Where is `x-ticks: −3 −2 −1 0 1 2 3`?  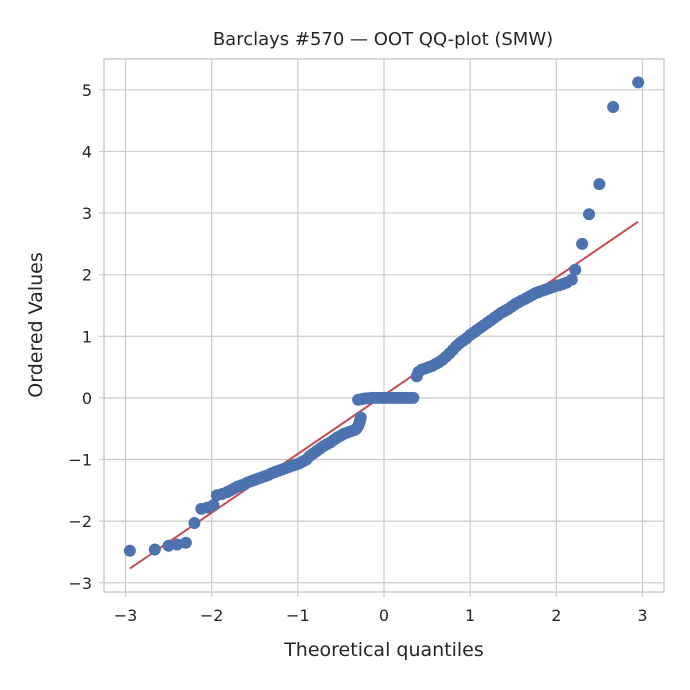 x-ticks: −3 −2 −1 0 1 2 3 is located at coordinates (381, 608).